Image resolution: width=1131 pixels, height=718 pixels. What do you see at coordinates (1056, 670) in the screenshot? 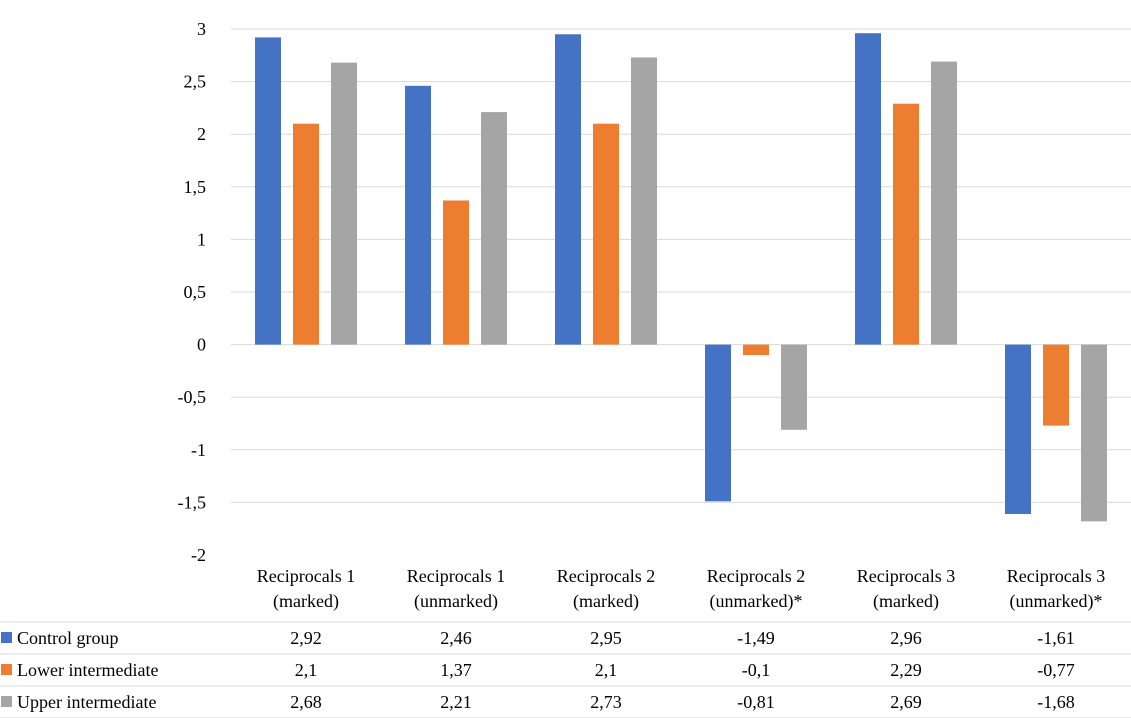
I see `data-label: -0,77` at bounding box center [1056, 670].